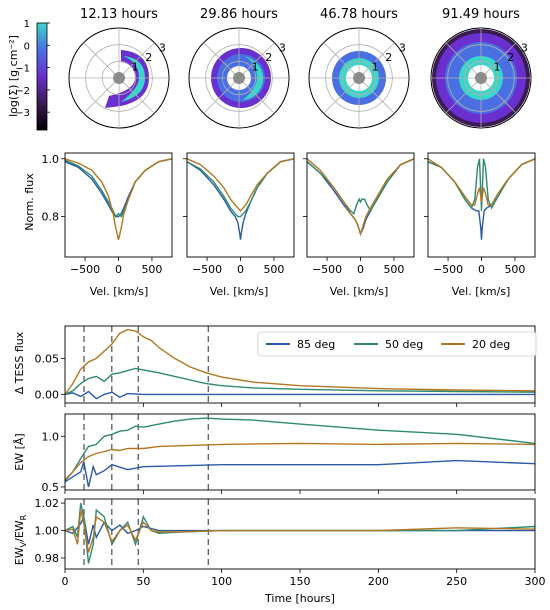 The width and height of the screenshot is (550, 610). What do you see at coordinates (47, 503) in the screenshot?
I see `y-tick-label: 1.02` at bounding box center [47, 503].